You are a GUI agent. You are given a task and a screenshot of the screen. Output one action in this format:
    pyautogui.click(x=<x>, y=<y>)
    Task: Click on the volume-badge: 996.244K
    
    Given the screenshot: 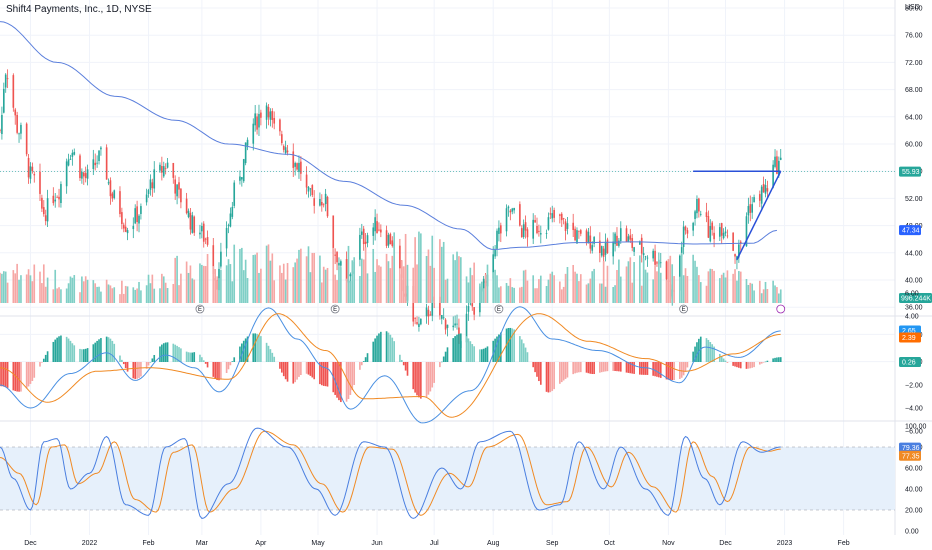 What is the action you would take?
    pyautogui.click(x=916, y=299)
    